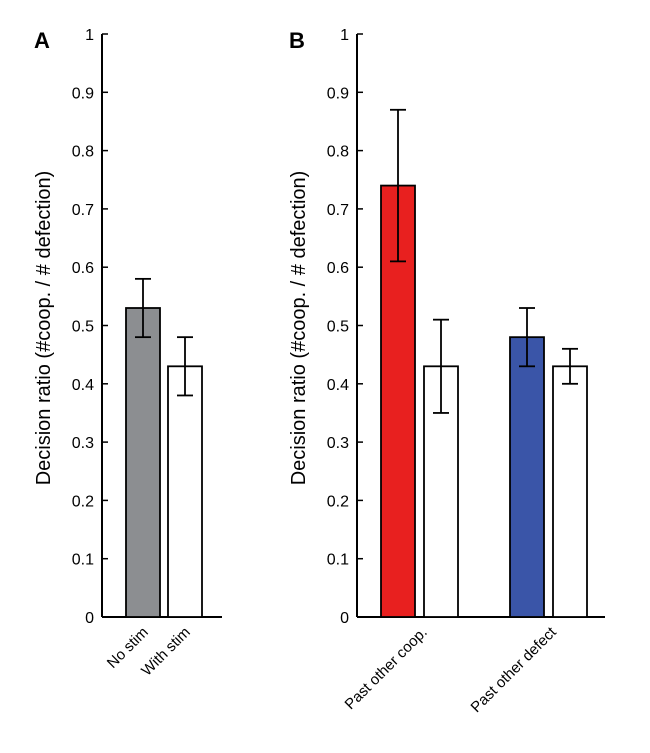 The height and width of the screenshot is (753, 650). What do you see at coordinates (338, 327) in the screenshot?
I see `panel-b-y-tick-label: 0.5` at bounding box center [338, 327].